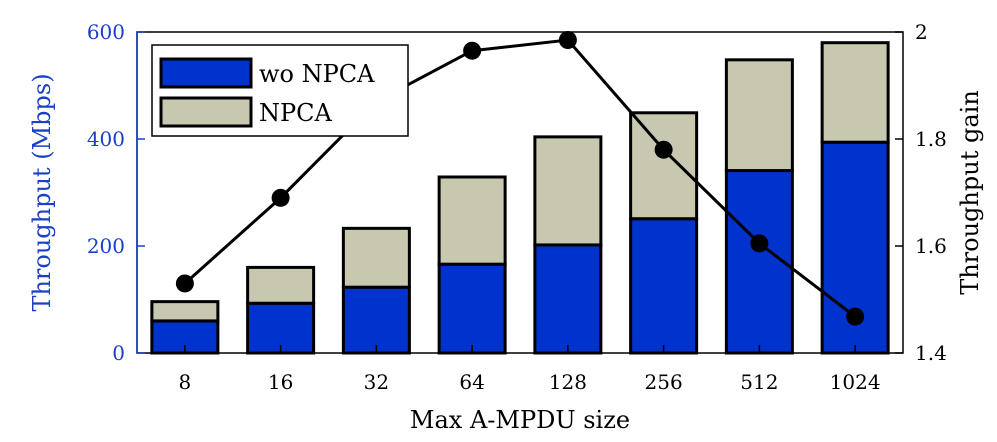  I want to click on y2-tick-label-1.8: 1.8, so click(931, 139).